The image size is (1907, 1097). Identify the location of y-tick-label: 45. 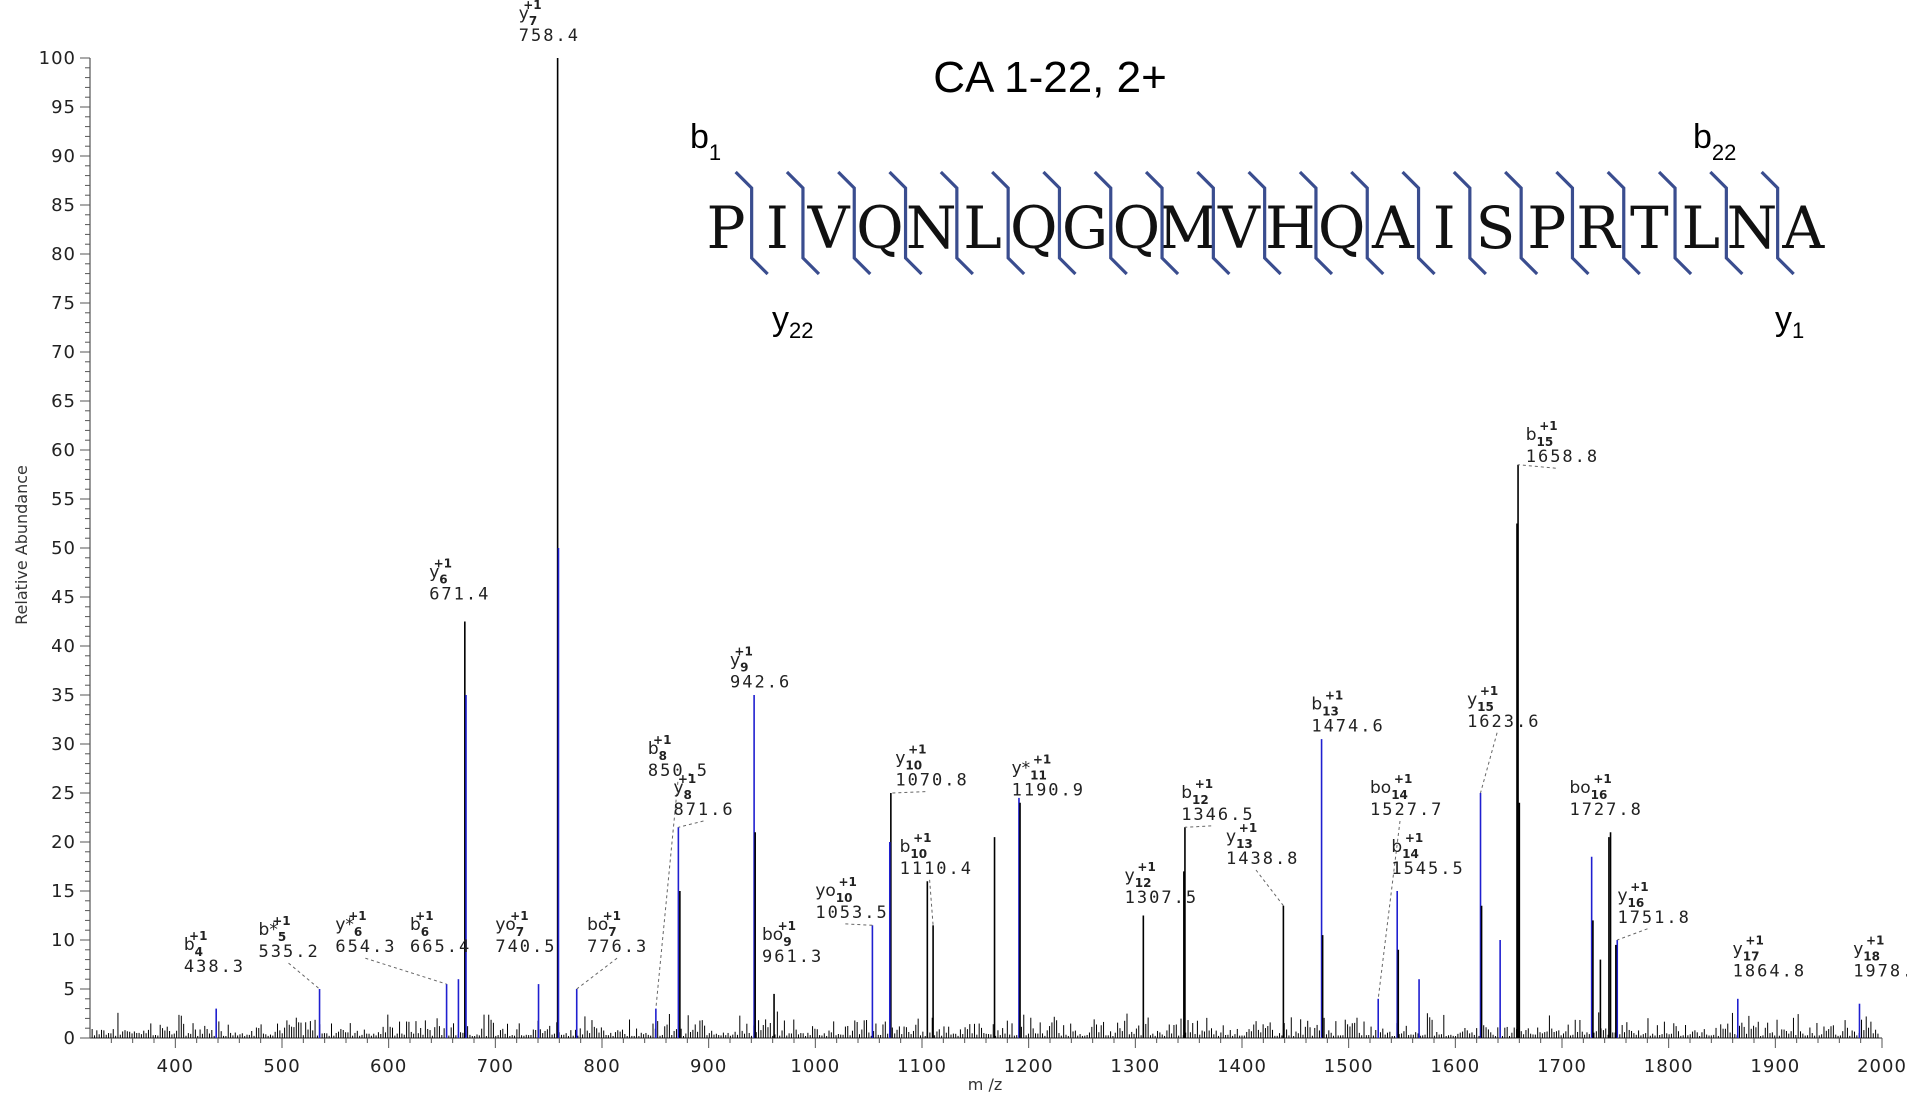
(63, 597).